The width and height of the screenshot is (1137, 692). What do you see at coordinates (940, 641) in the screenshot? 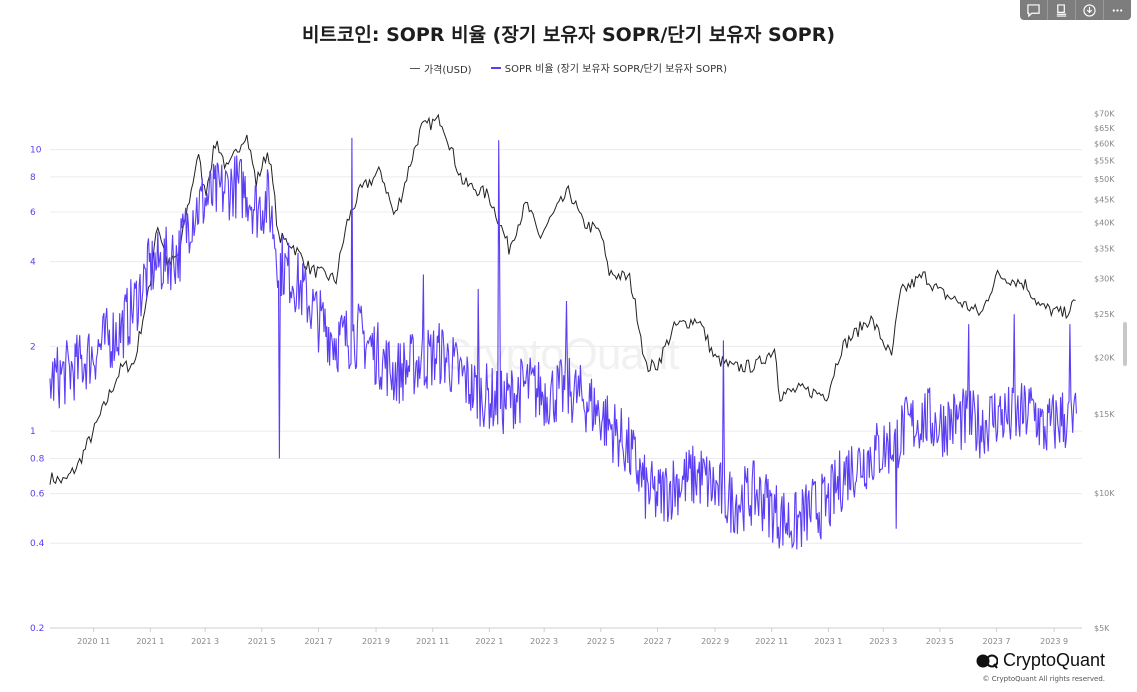
I see `x-axis-tick-label: 2023 5` at bounding box center [940, 641].